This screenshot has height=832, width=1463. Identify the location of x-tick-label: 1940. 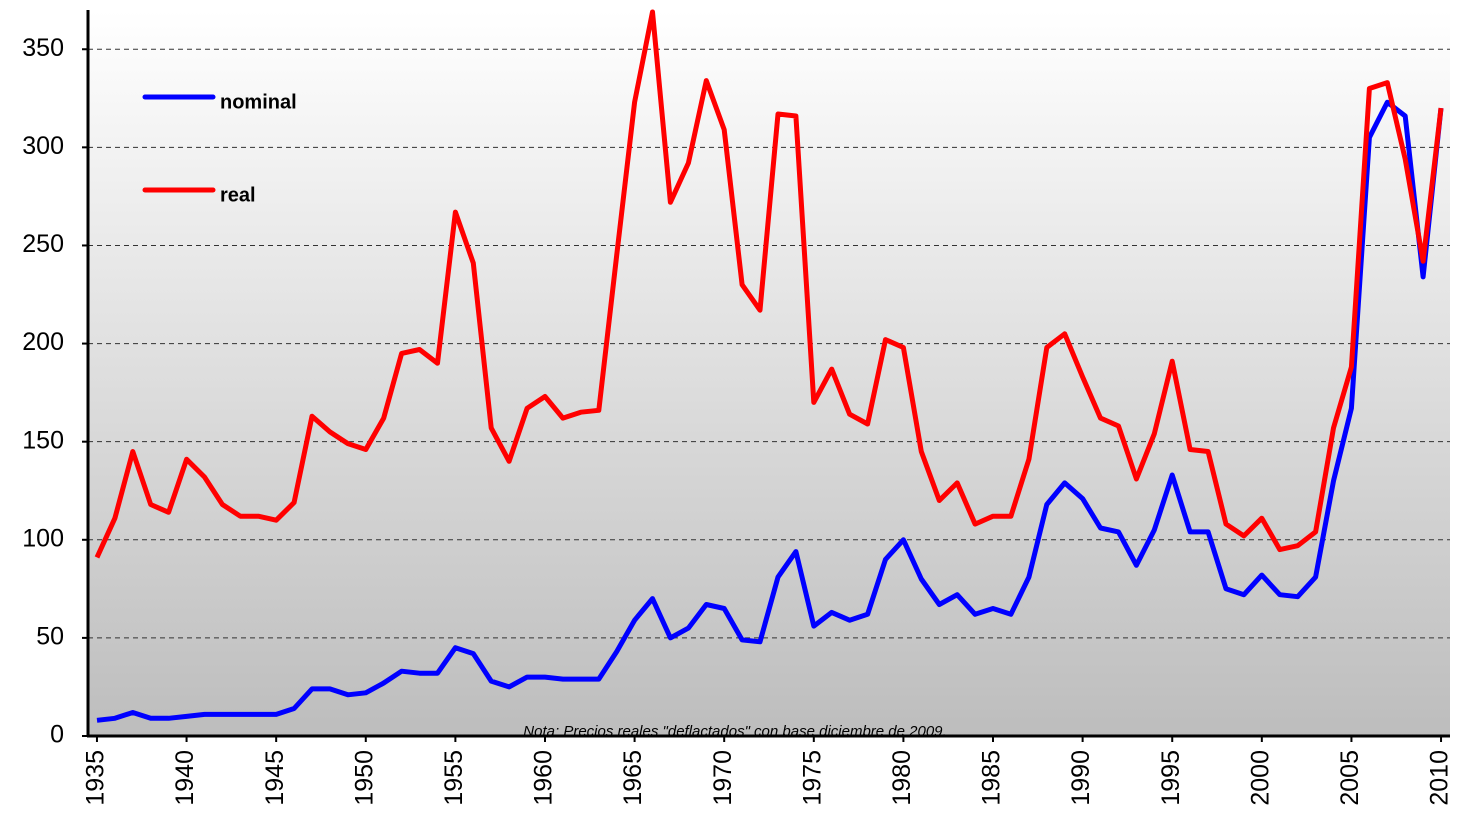
(185, 778).